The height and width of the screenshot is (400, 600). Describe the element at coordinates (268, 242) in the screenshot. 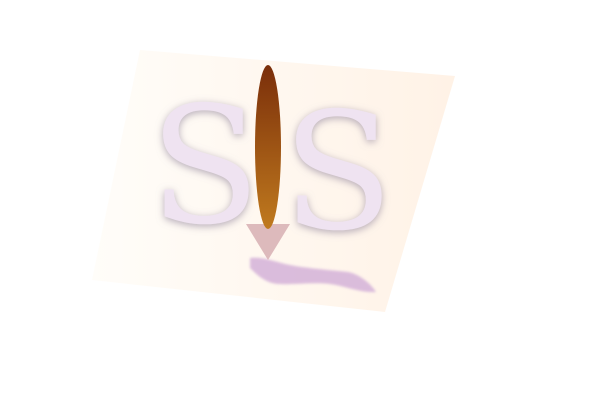

I see `arrowhead` at that location.